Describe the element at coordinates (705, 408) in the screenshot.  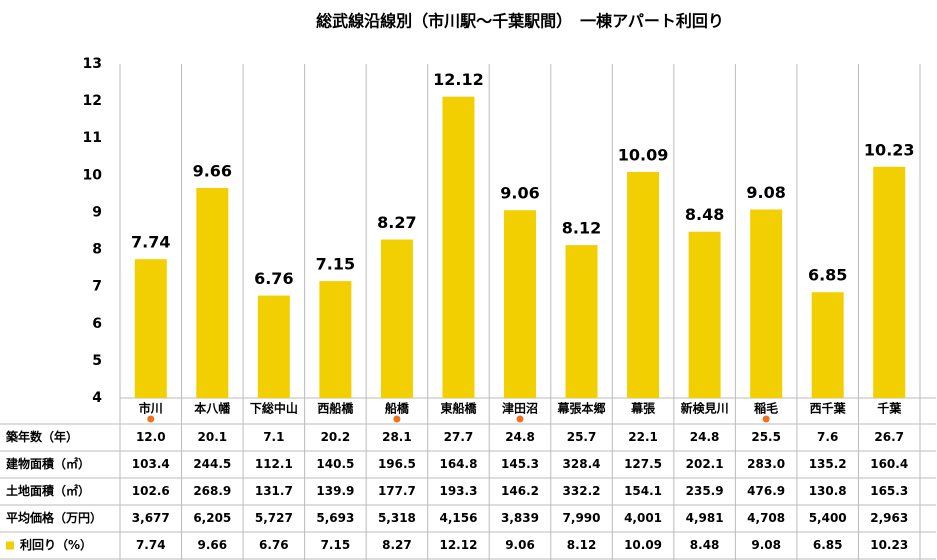
I see `x-tick-label: 新検見川` at that location.